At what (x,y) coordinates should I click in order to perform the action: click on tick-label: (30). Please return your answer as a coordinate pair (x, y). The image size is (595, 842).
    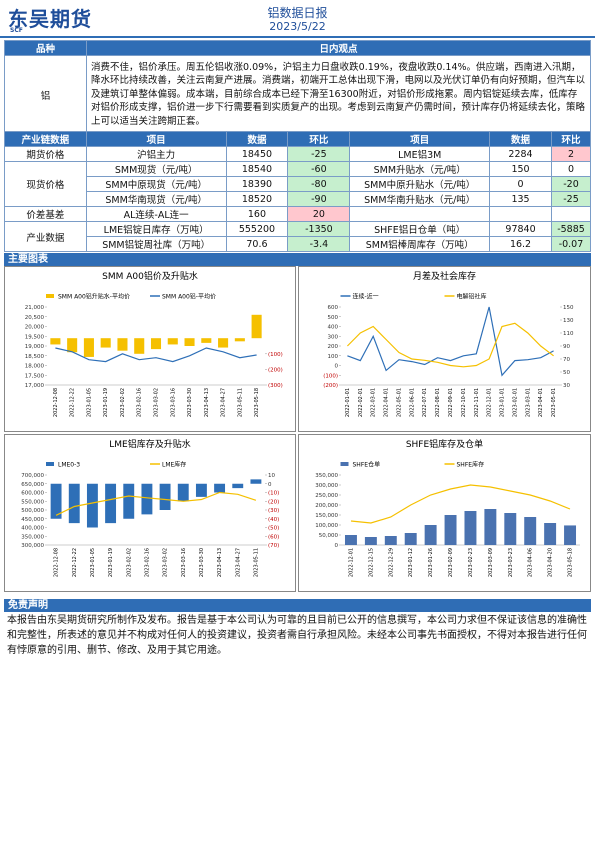
    Looking at the image, I should click on (273, 511).